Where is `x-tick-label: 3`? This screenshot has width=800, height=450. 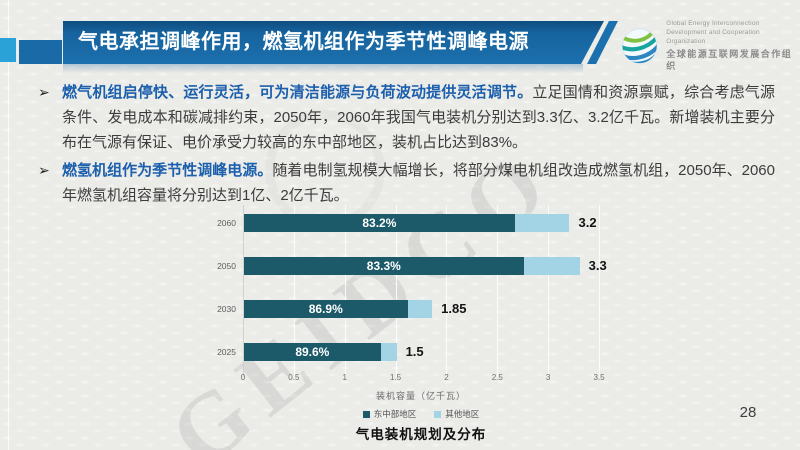
x-tick-label: 3 is located at coordinates (548, 377).